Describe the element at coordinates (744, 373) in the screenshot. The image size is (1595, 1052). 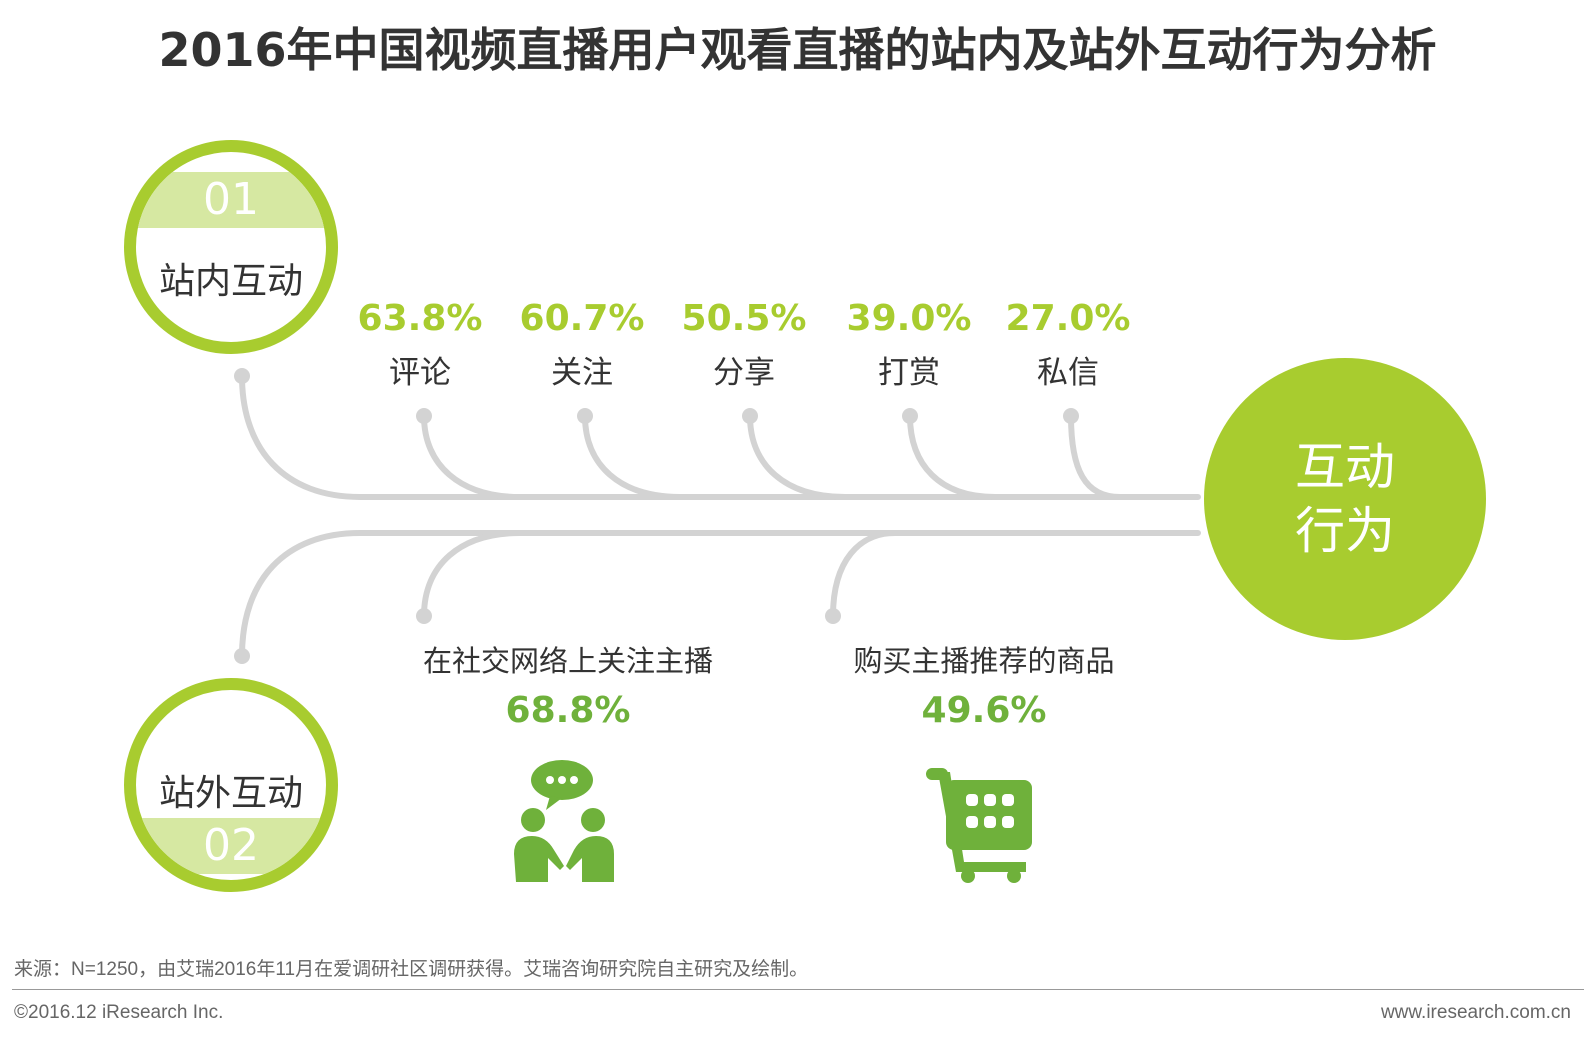
I see `item-label: 分享` at that location.